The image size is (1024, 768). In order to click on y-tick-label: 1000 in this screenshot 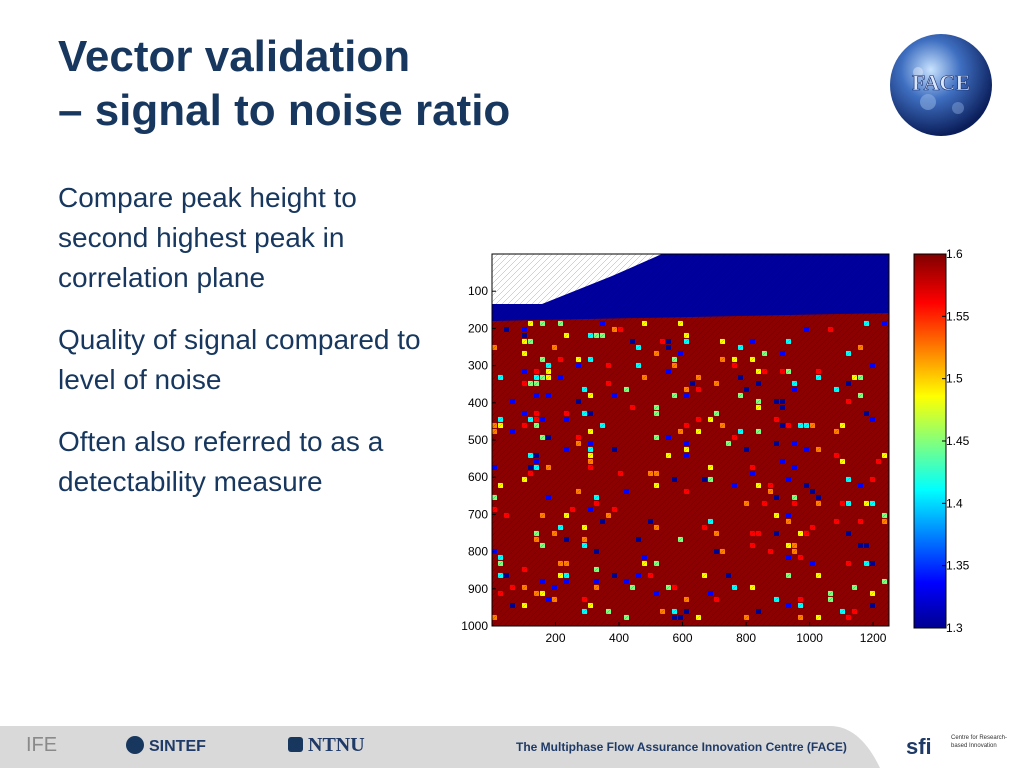, I will do `click(474, 626)`.